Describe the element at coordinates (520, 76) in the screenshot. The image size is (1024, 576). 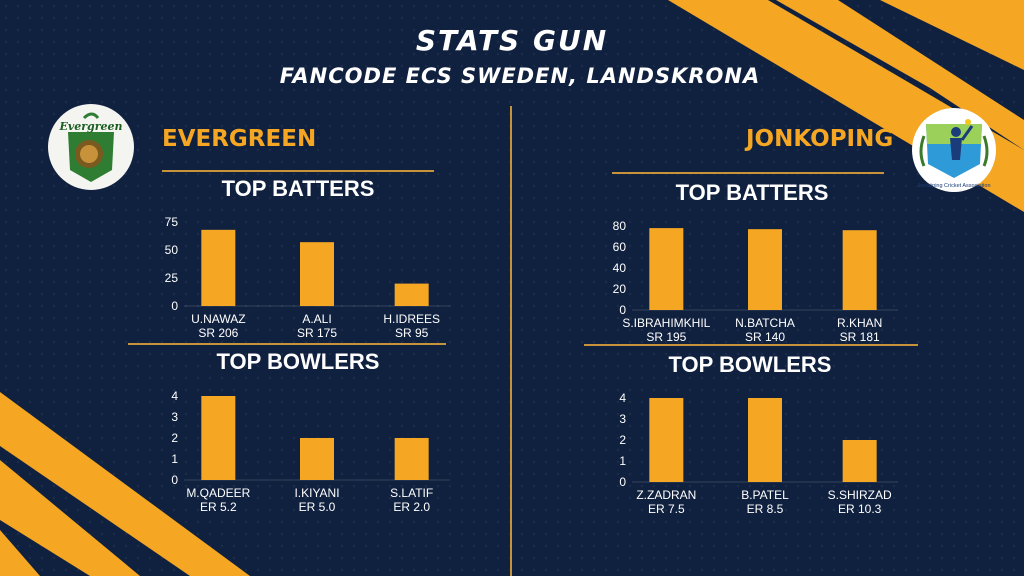
I see `page-subtitle: FANCODE ECS SWEDEN, LANDSKRONA` at that location.